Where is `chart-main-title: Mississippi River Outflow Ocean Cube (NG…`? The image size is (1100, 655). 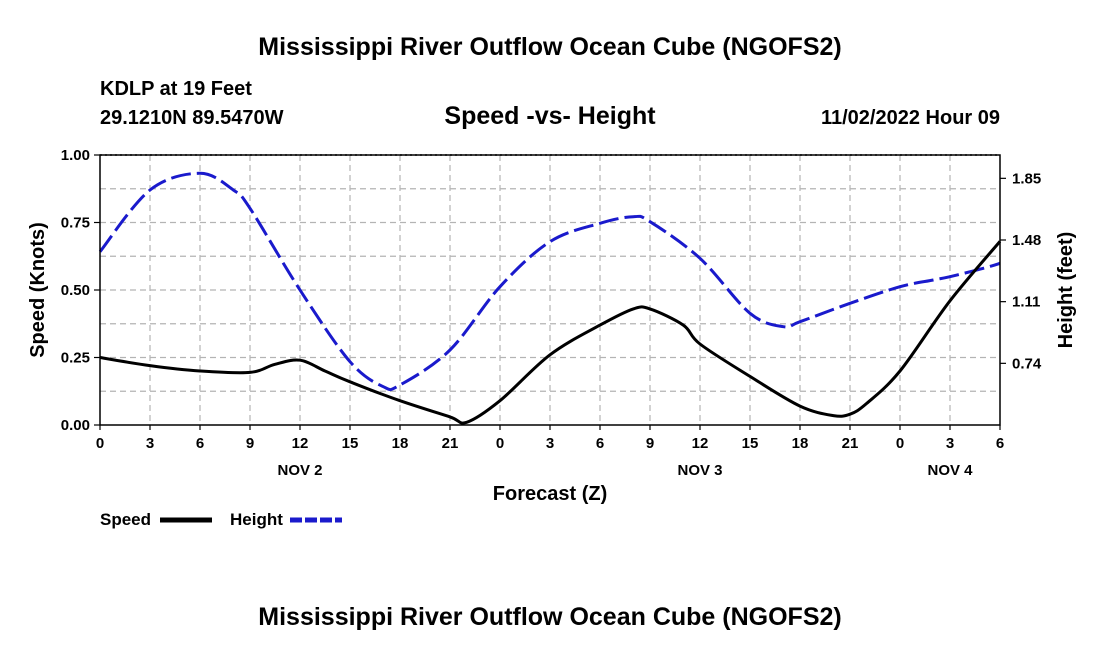
chart-main-title: Mississippi River Outflow Ocean Cube (NG… is located at coordinates (549, 47).